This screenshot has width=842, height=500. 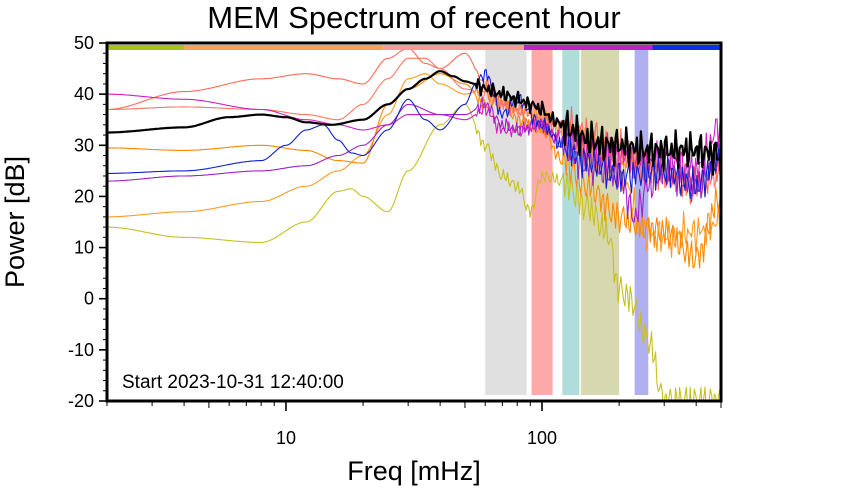 I want to click on series-line-magenta, so click(x=414, y=141).